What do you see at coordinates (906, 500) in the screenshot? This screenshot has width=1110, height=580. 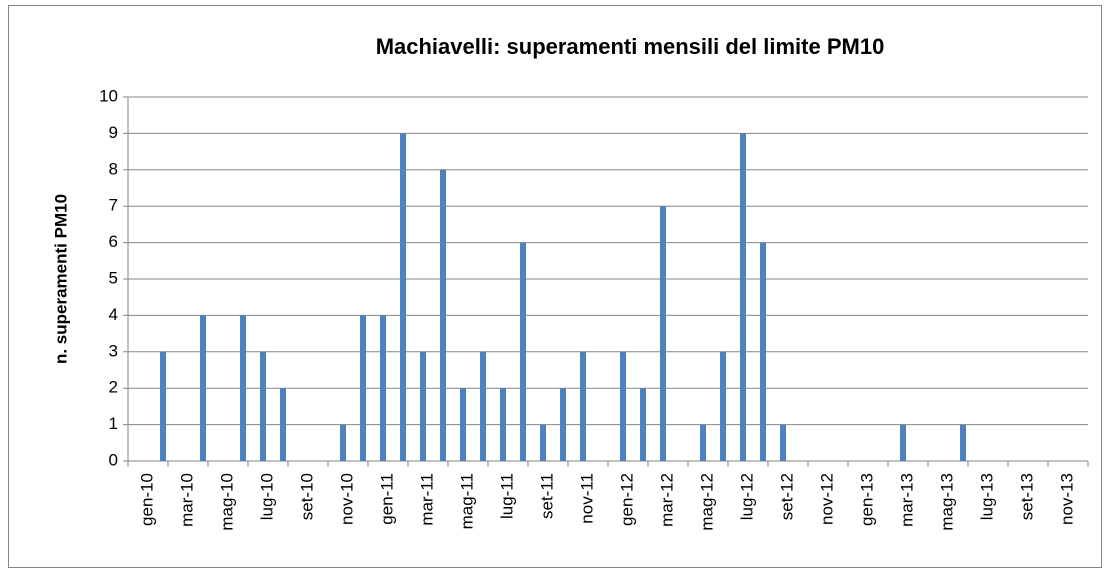 I see `x-tick-label: mar-13` at bounding box center [906, 500].